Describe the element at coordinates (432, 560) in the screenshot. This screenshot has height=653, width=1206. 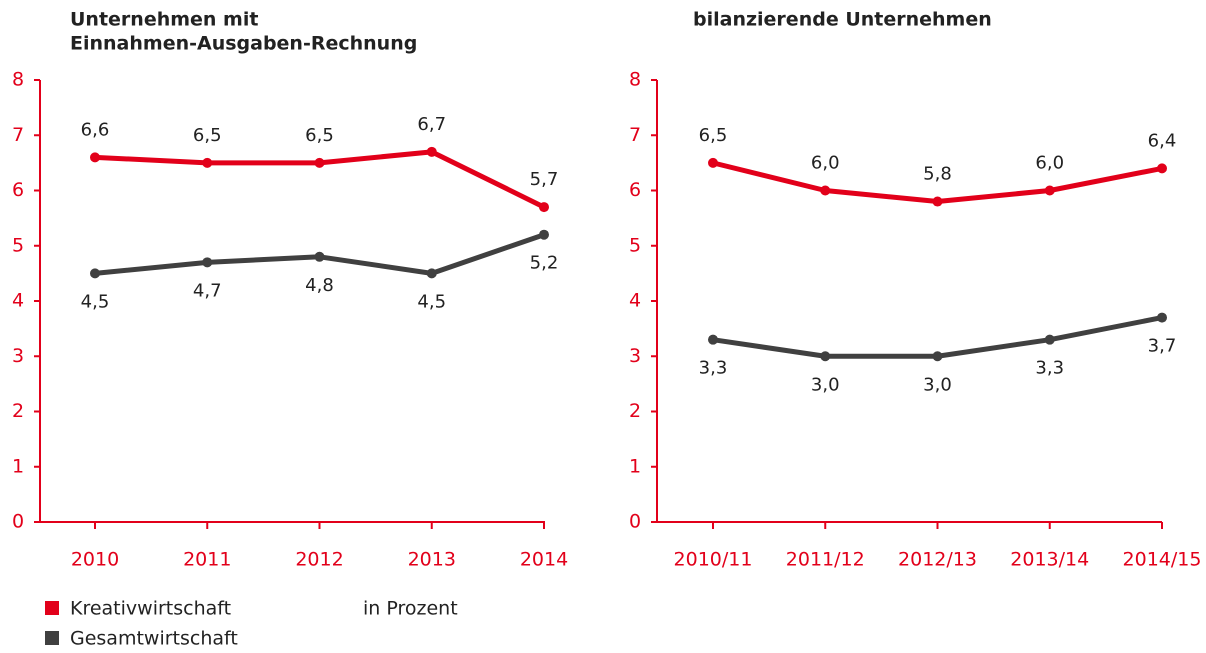
I see `x-tick-label: 2013` at that location.